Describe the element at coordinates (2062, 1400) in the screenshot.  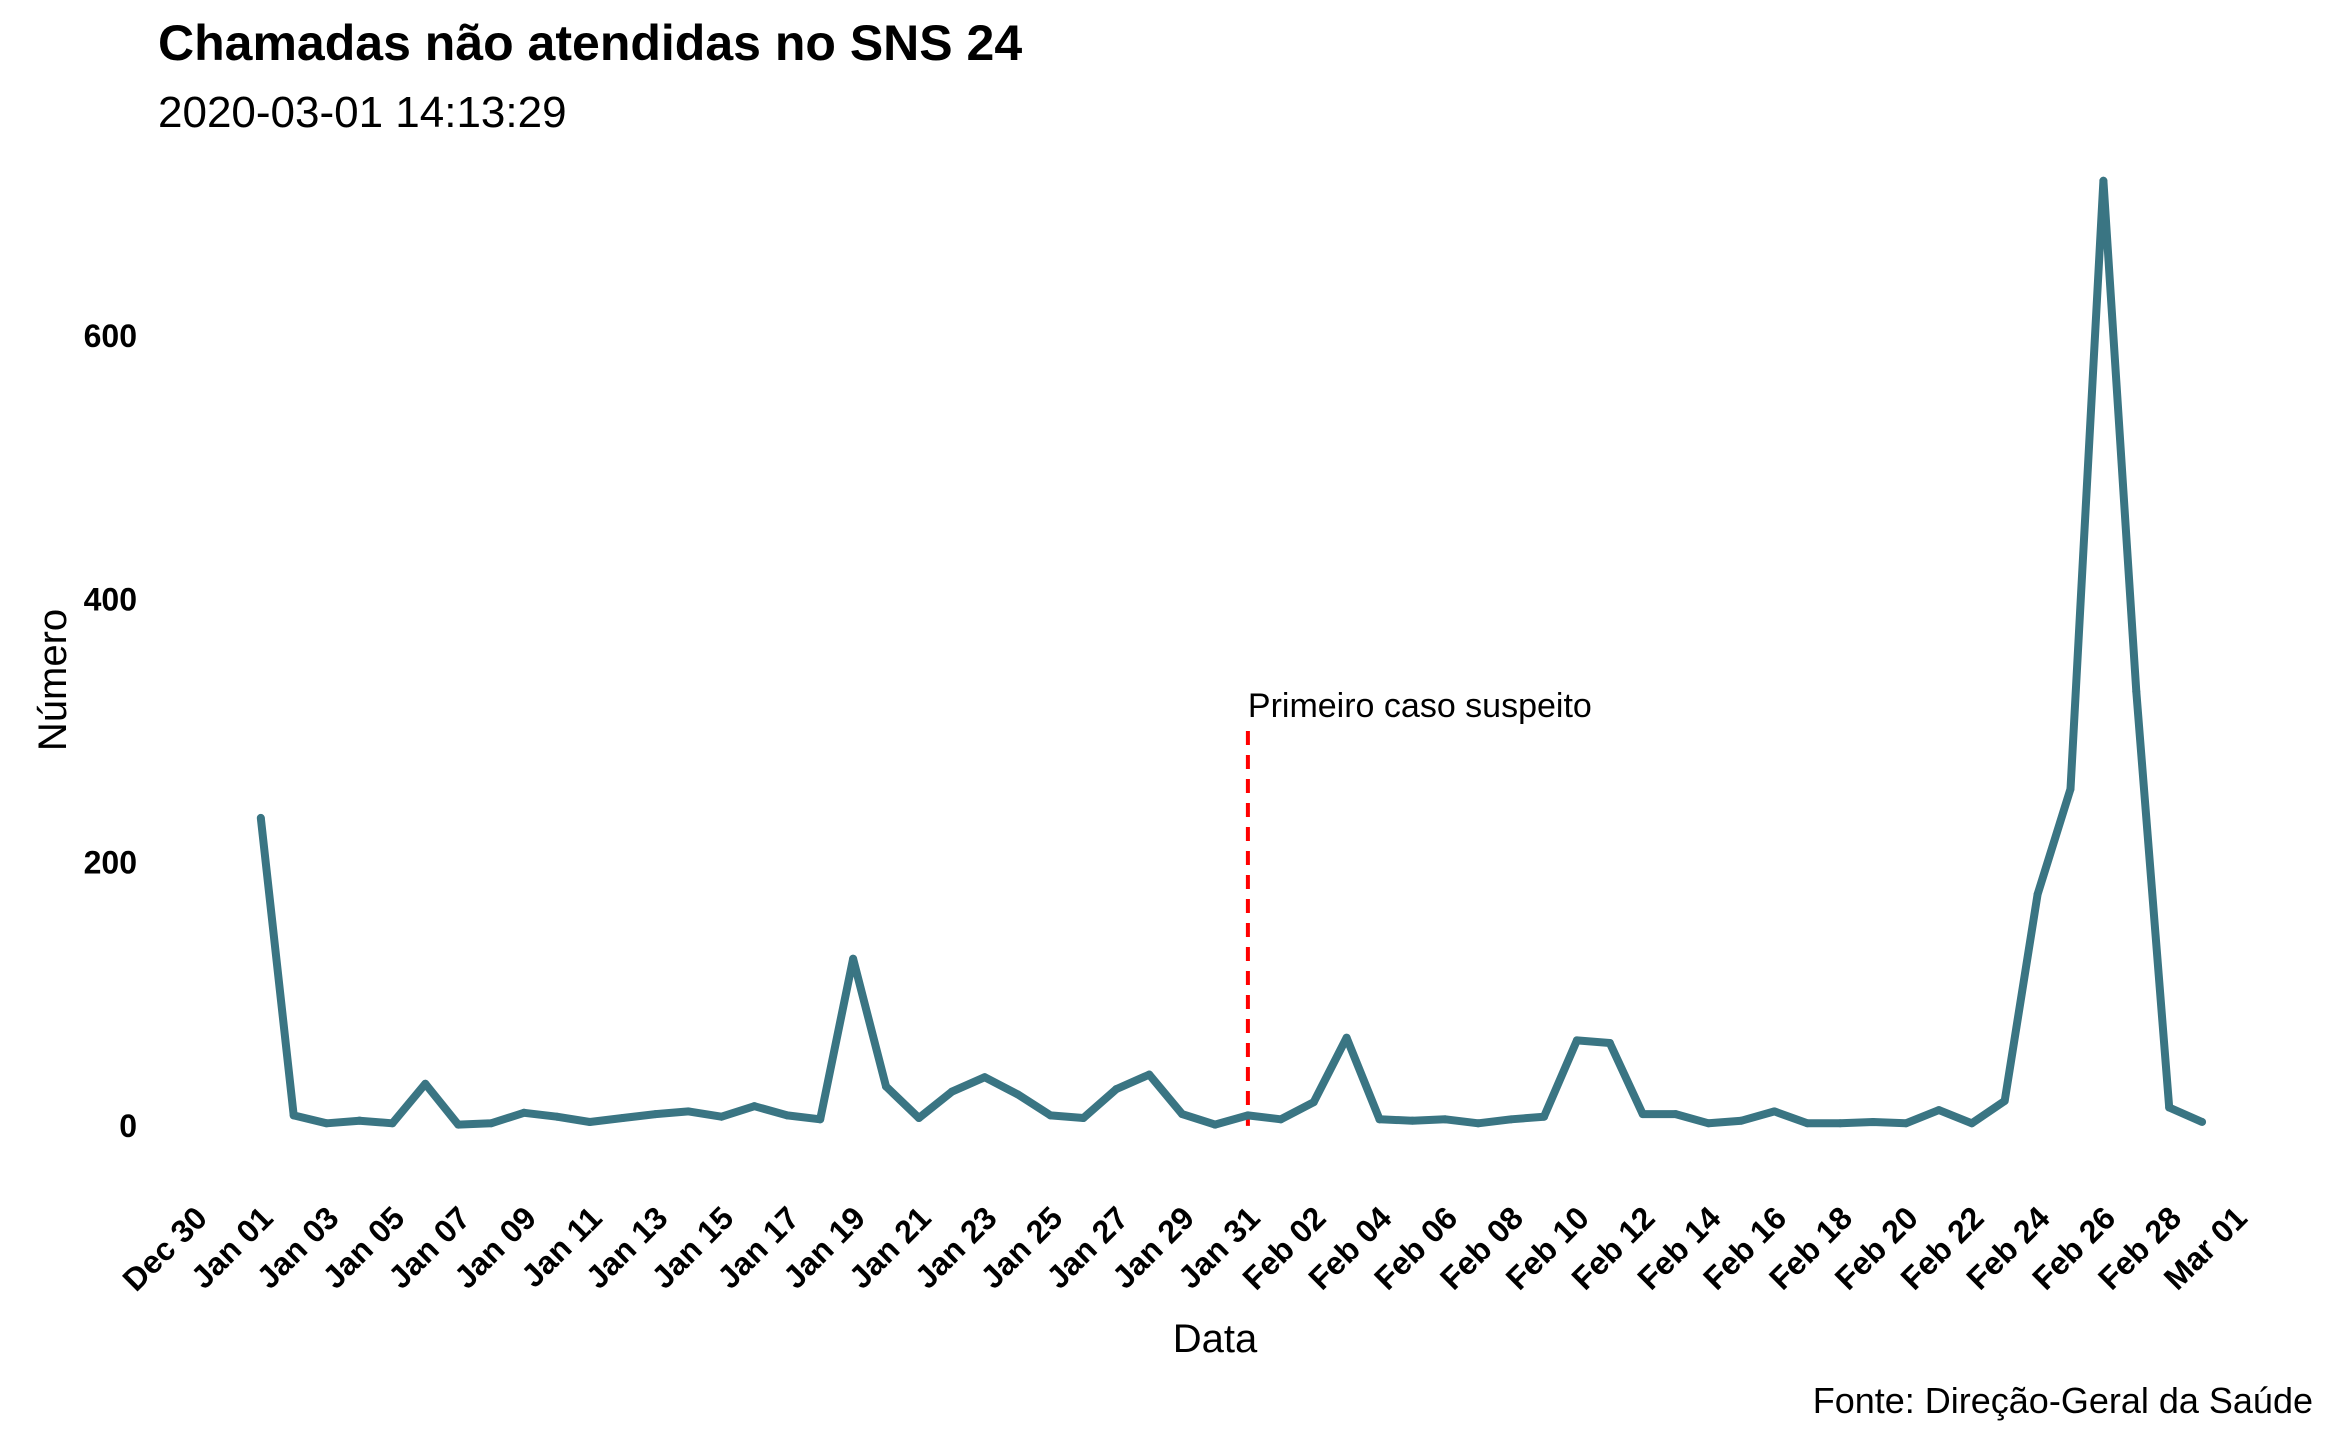
I see `chart-caption: Fonte: Direção-Geral da Saúde` at that location.